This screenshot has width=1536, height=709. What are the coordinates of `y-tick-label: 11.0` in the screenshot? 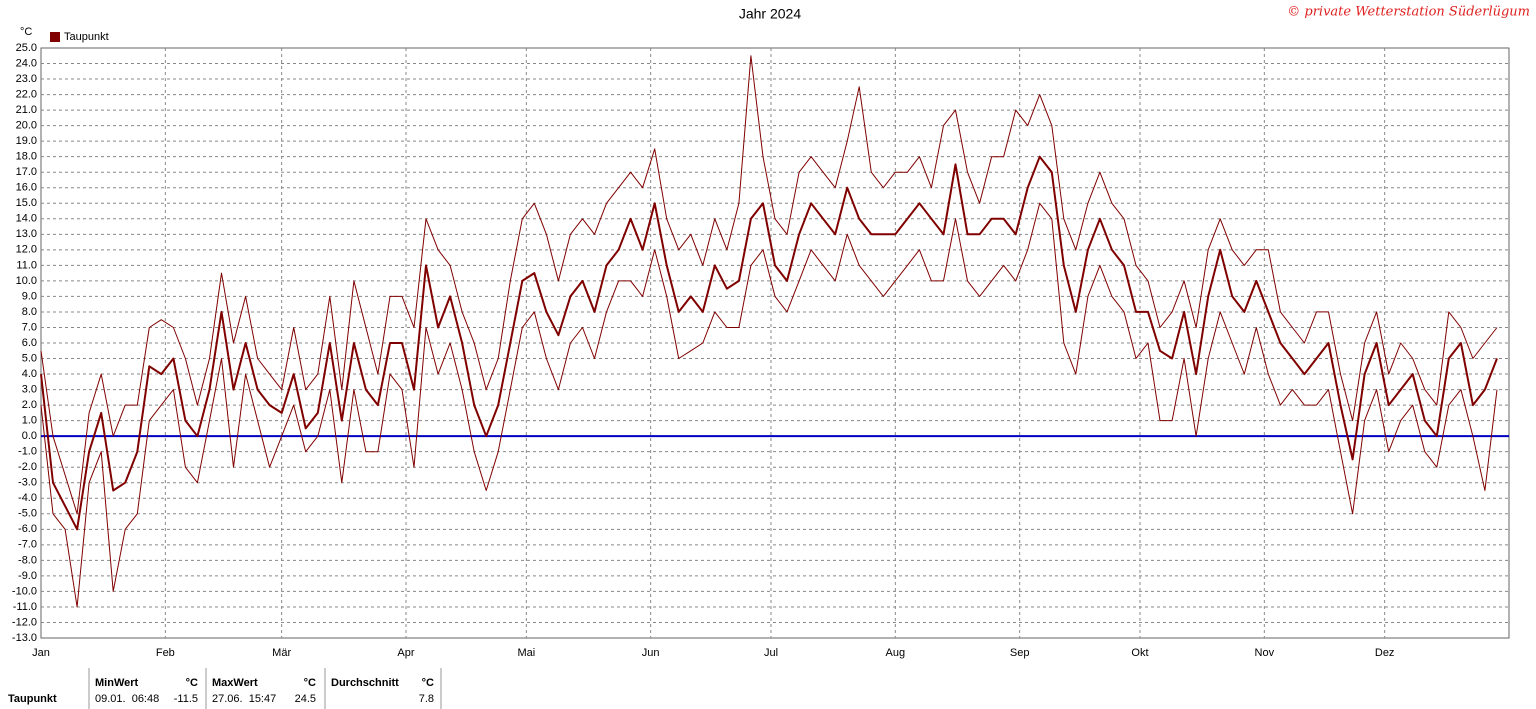 It's located at (26, 265).